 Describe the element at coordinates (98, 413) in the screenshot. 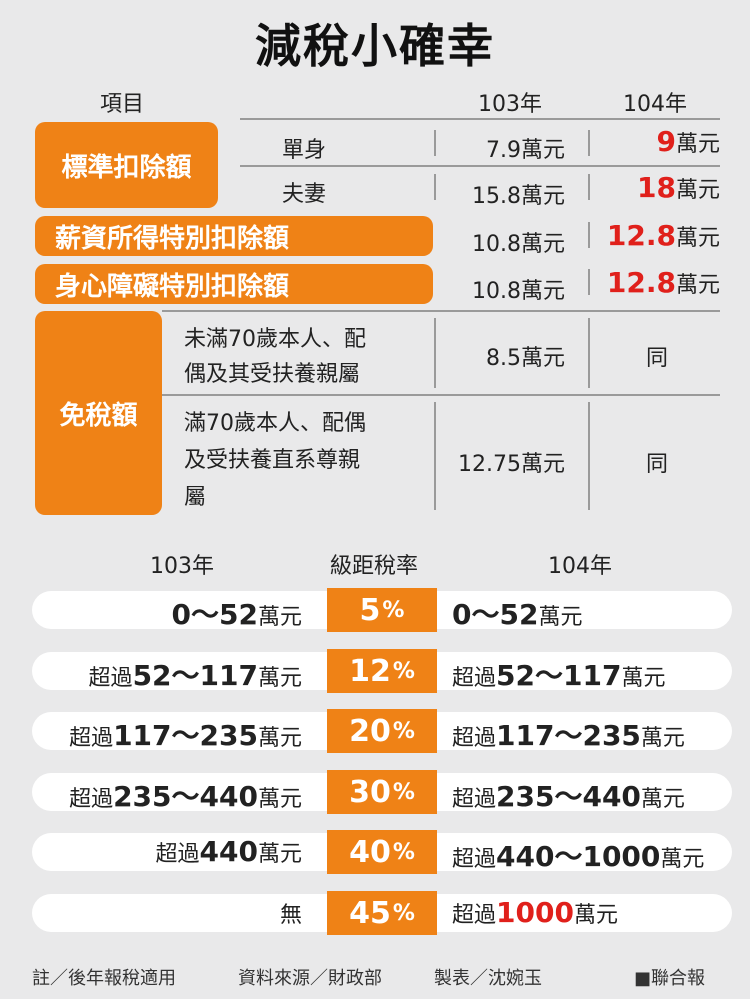

I see `exemption-label: 免稅額` at that location.